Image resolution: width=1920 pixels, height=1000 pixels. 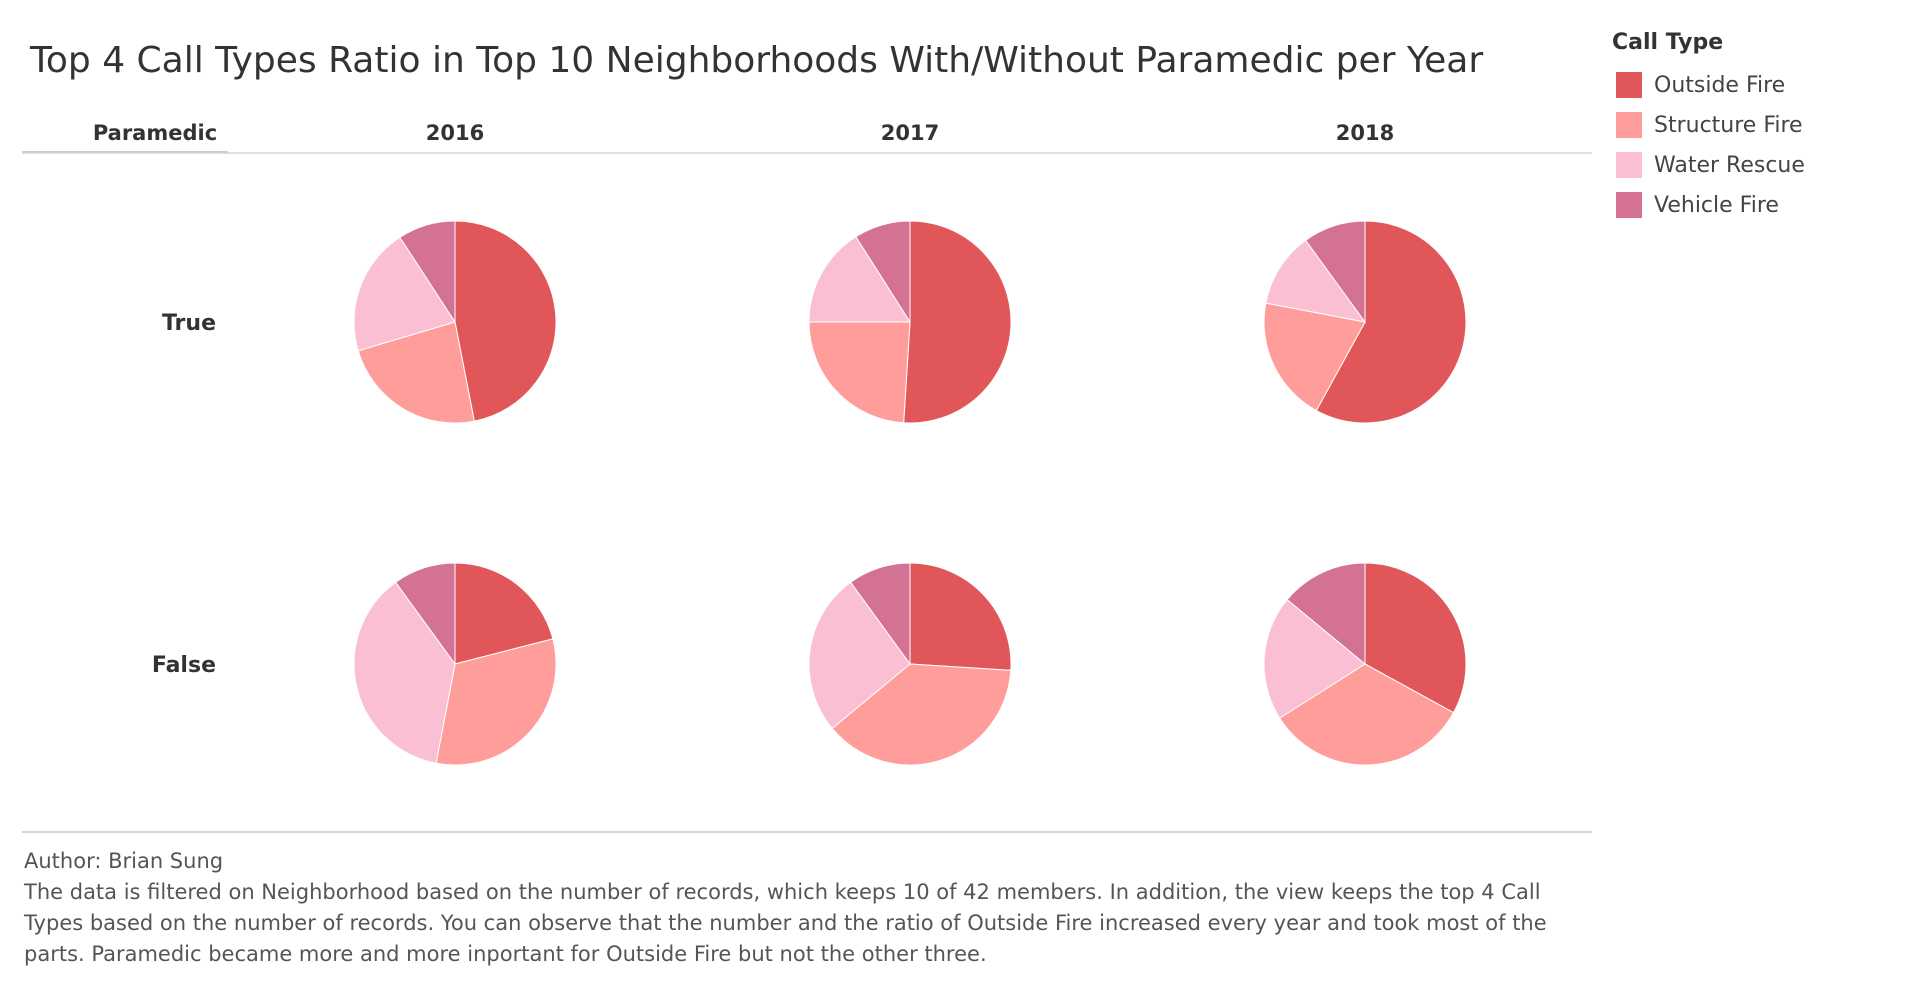 What do you see at coordinates (1415, 638) in the screenshot?
I see `slice-outside-fire-false-2018` at bounding box center [1415, 638].